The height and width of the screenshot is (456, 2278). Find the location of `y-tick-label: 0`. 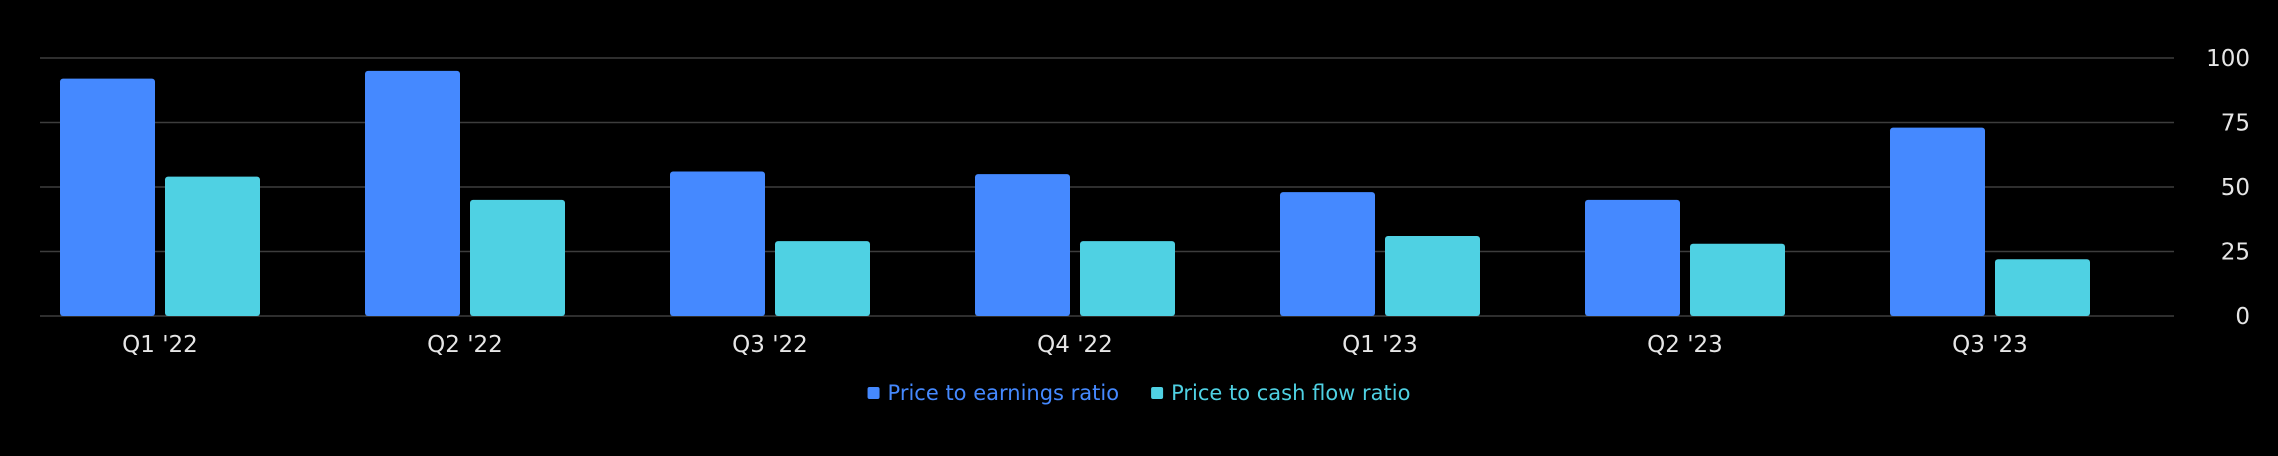

y-tick-label: 0 is located at coordinates (2242, 317).